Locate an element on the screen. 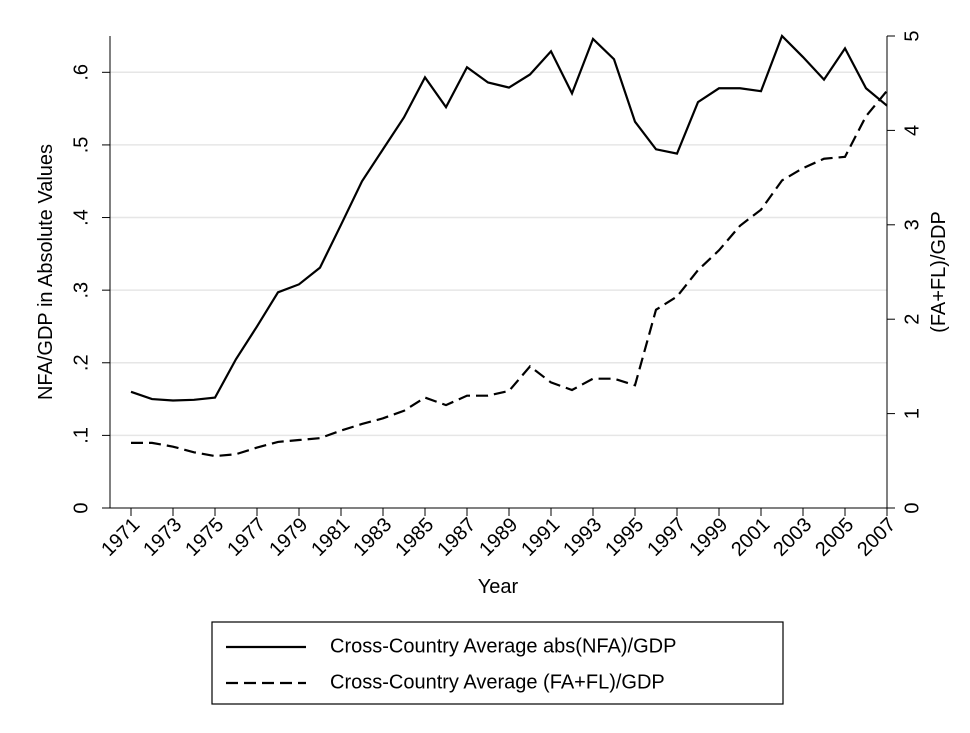 The width and height of the screenshot is (970, 733). legend-box is located at coordinates (497, 663).